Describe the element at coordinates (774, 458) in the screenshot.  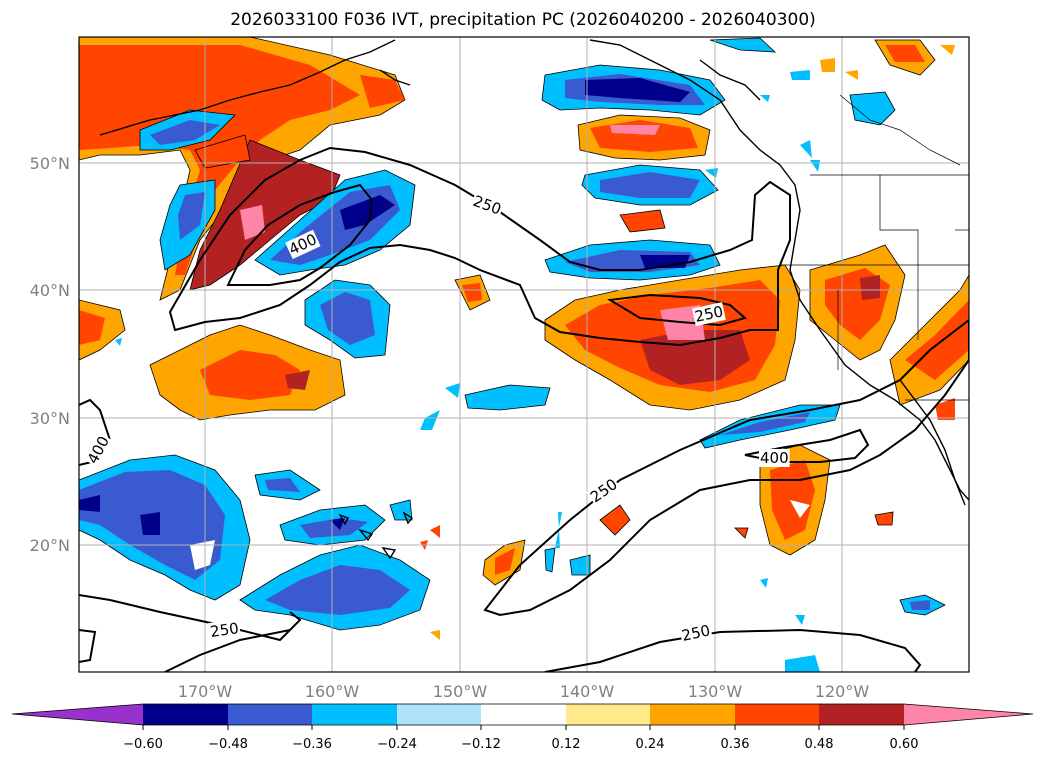
I see `contour-label: 400` at that location.